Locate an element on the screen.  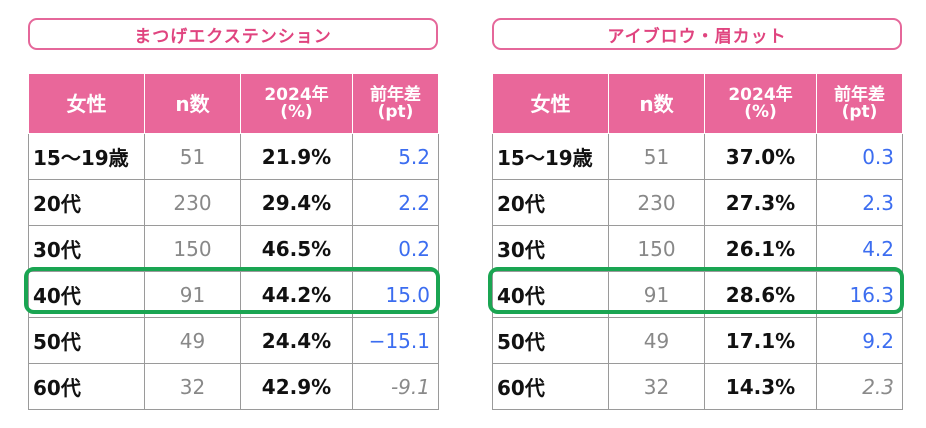
table-row: 30代 150 46.5% 0.2 is located at coordinates (233, 248).